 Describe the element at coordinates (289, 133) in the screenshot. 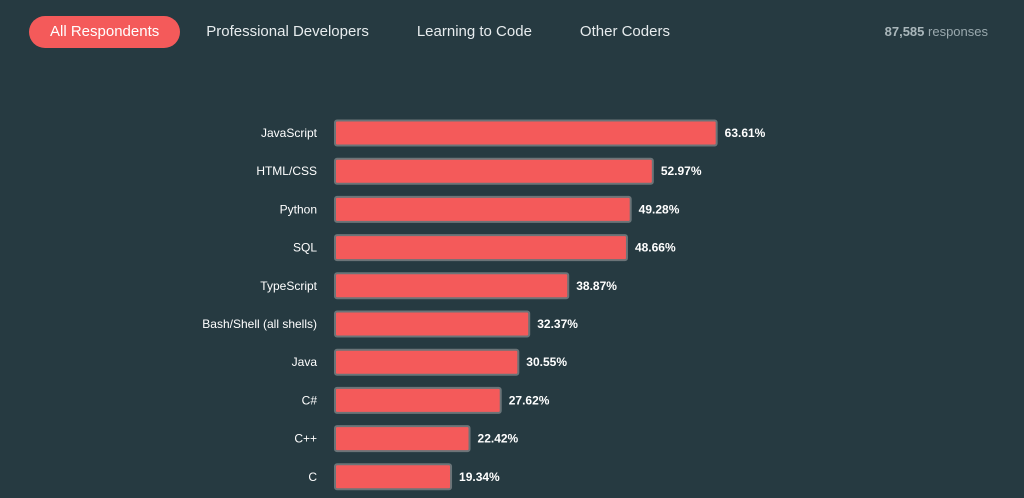

I see `category-label-javascript: JavaScript` at that location.